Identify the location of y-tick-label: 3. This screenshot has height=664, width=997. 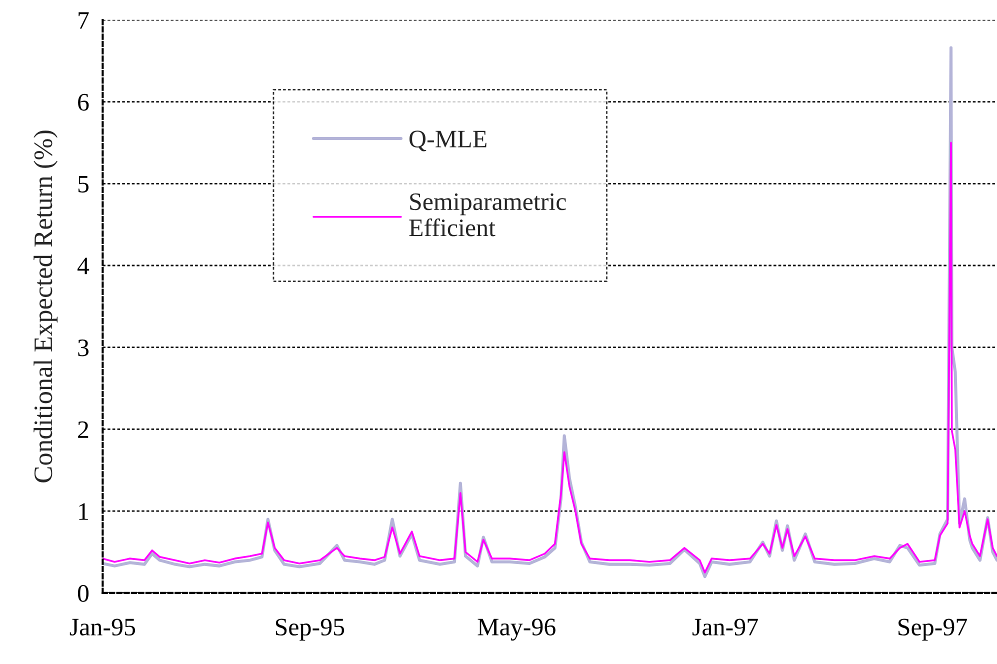
(83, 347).